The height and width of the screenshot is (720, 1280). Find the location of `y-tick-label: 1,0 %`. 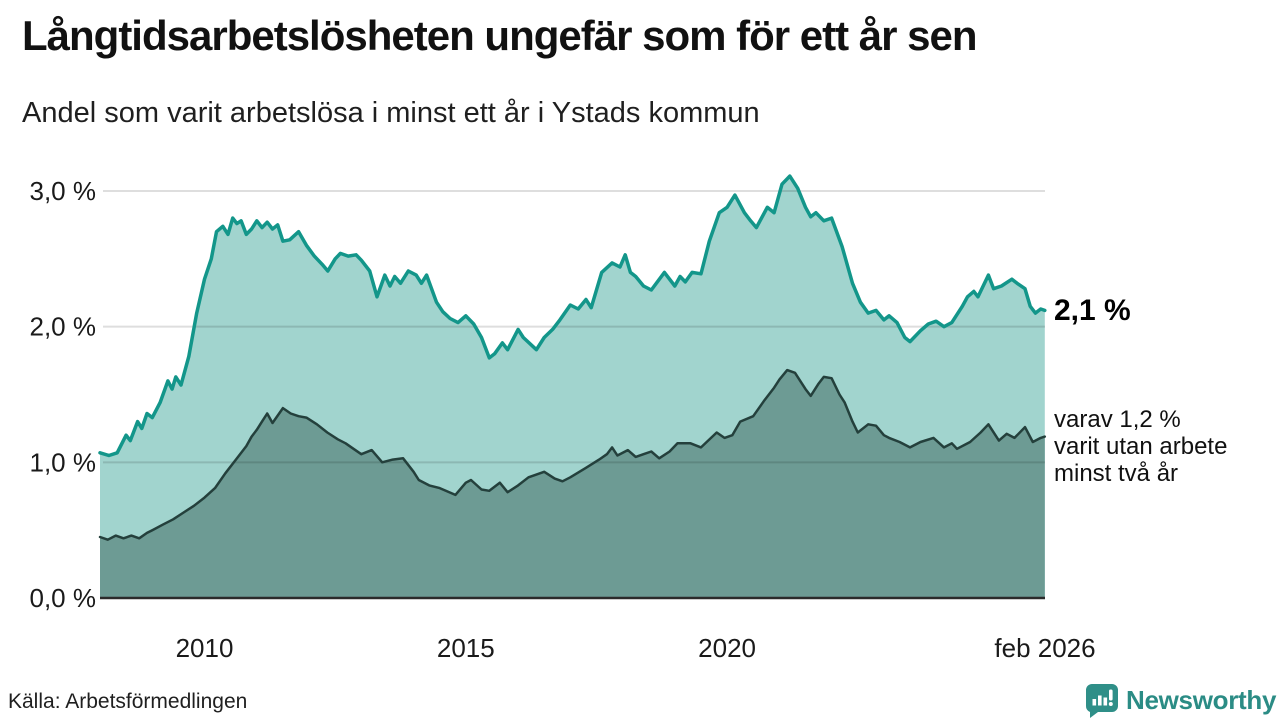

y-tick-label: 1,0 % is located at coordinates (63, 462).